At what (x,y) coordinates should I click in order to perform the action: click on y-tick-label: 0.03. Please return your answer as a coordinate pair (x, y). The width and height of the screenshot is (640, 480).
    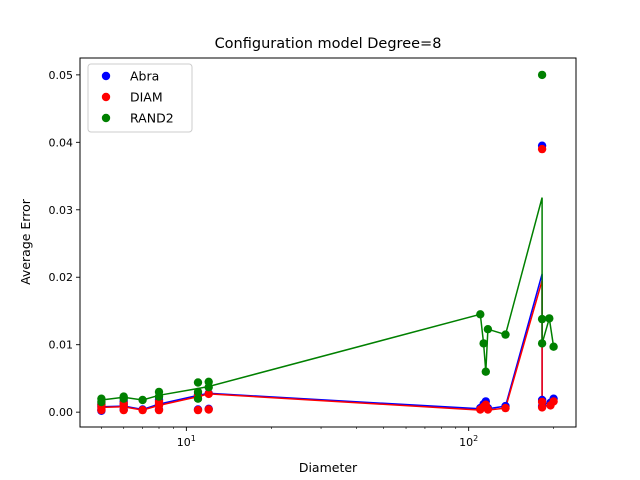
    Looking at the image, I should click on (61, 210).